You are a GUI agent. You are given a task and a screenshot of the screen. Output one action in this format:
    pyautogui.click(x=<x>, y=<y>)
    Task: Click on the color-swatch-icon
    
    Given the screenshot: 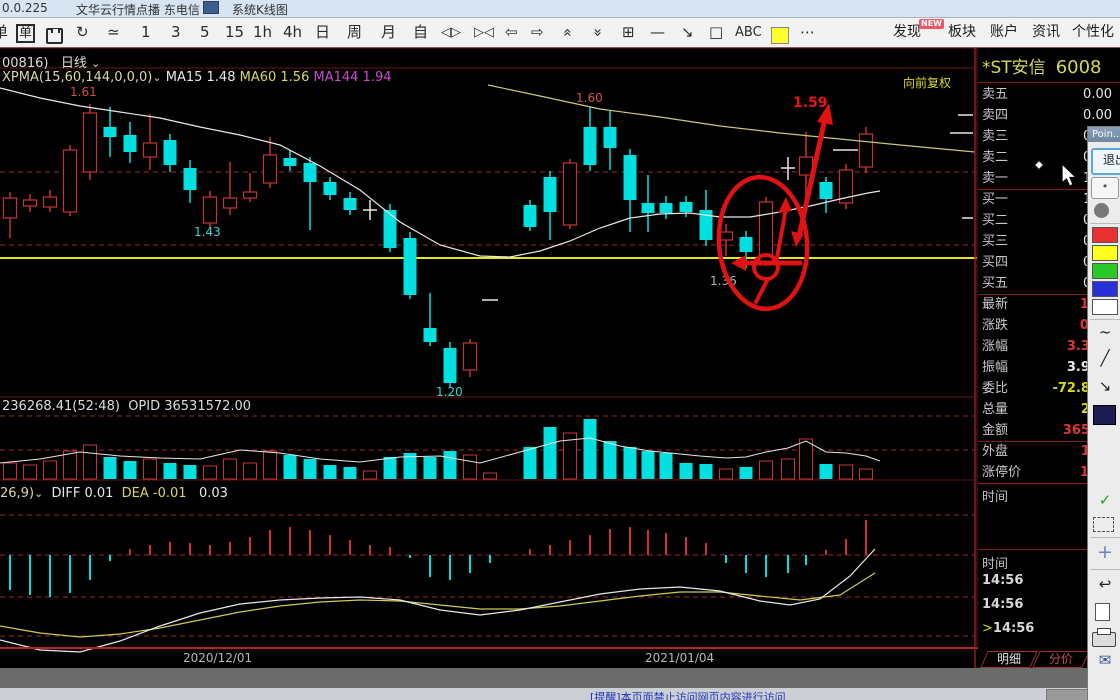 What is the action you would take?
    pyautogui.click(x=780, y=32)
    